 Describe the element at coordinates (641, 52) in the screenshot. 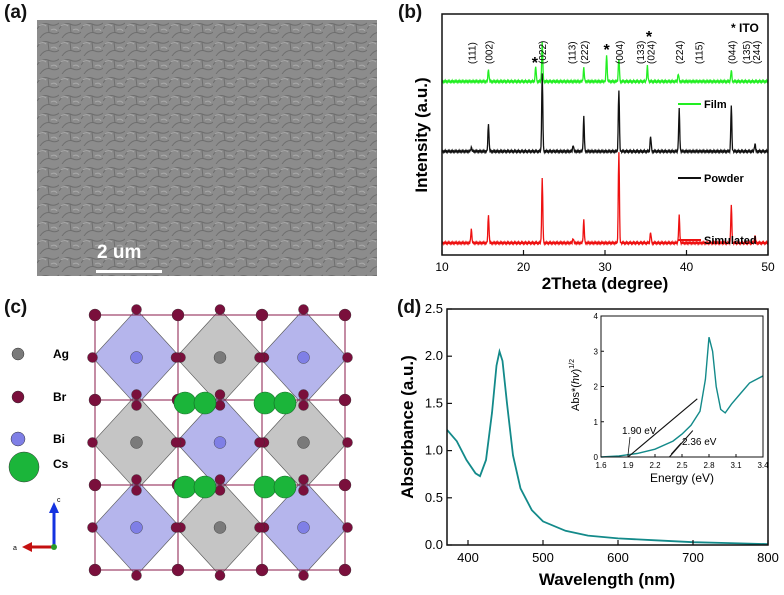

I see `xrd-peak-label: (133)` at that location.